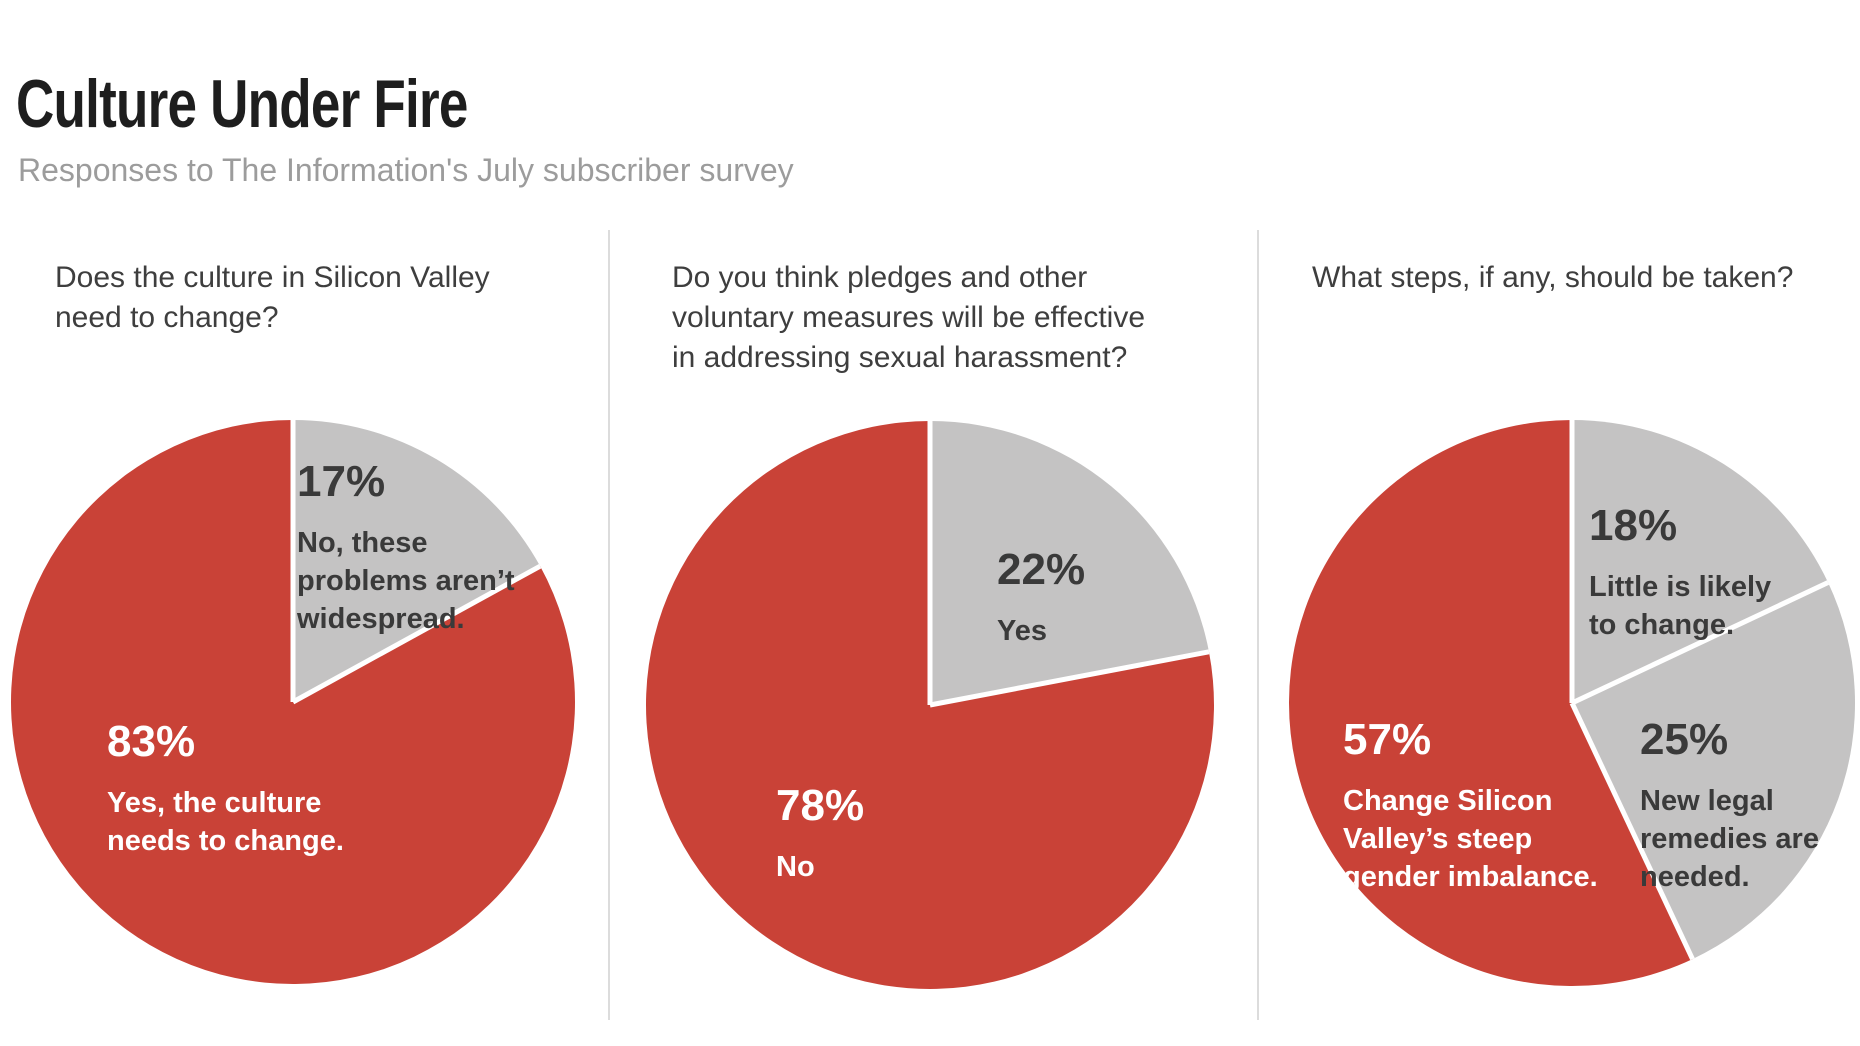  I want to click on slice-text: Little is likely to change., so click(1680, 606).